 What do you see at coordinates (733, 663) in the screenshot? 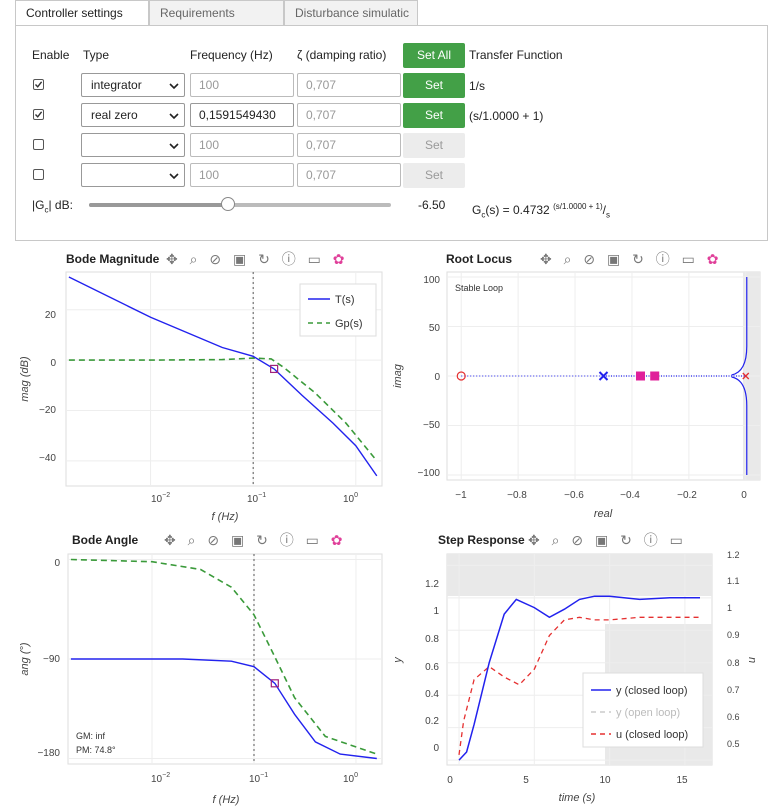
I see `y2tick-label: 0.8` at bounding box center [733, 663].